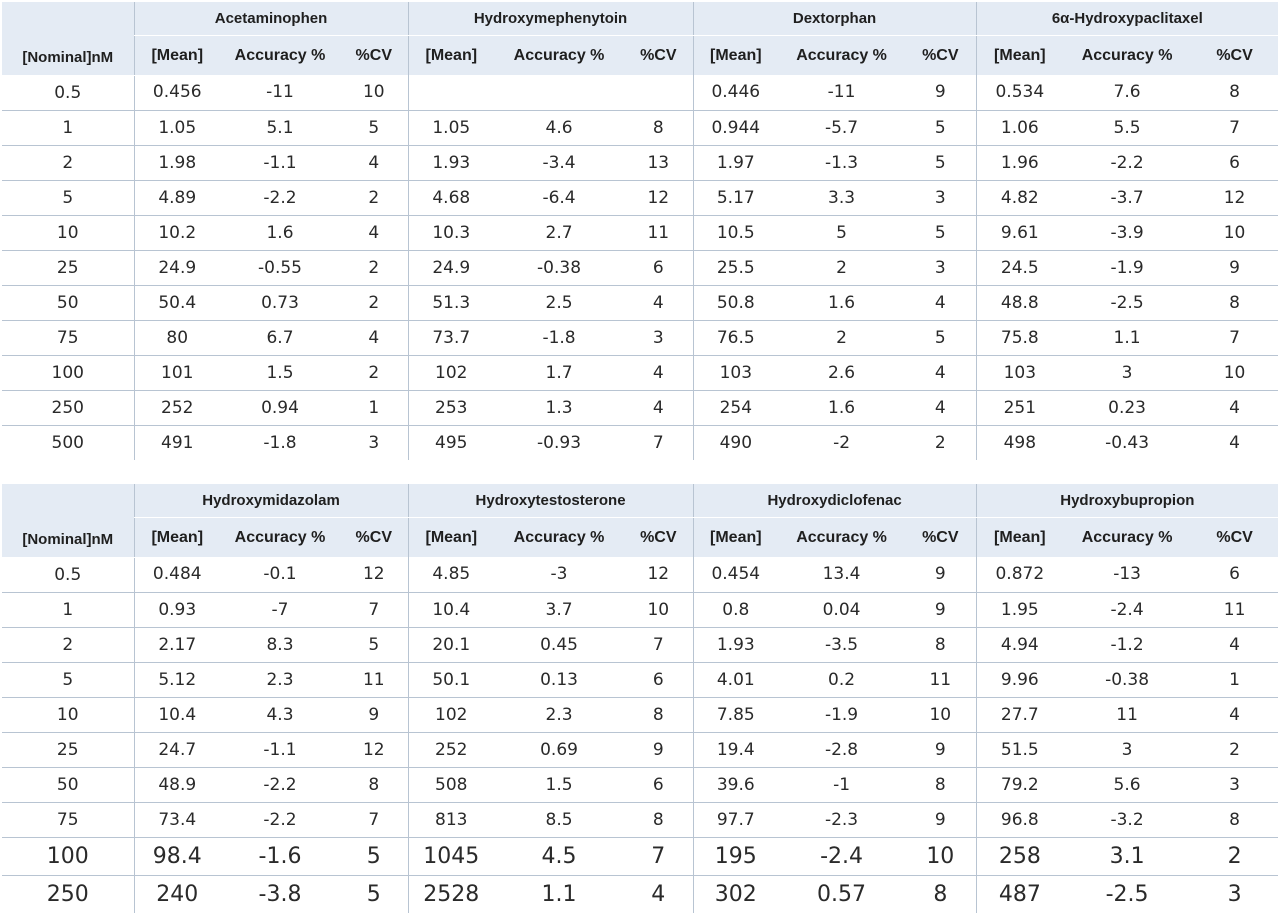  I want to click on mean-cell: 7.85, so click(735, 714).